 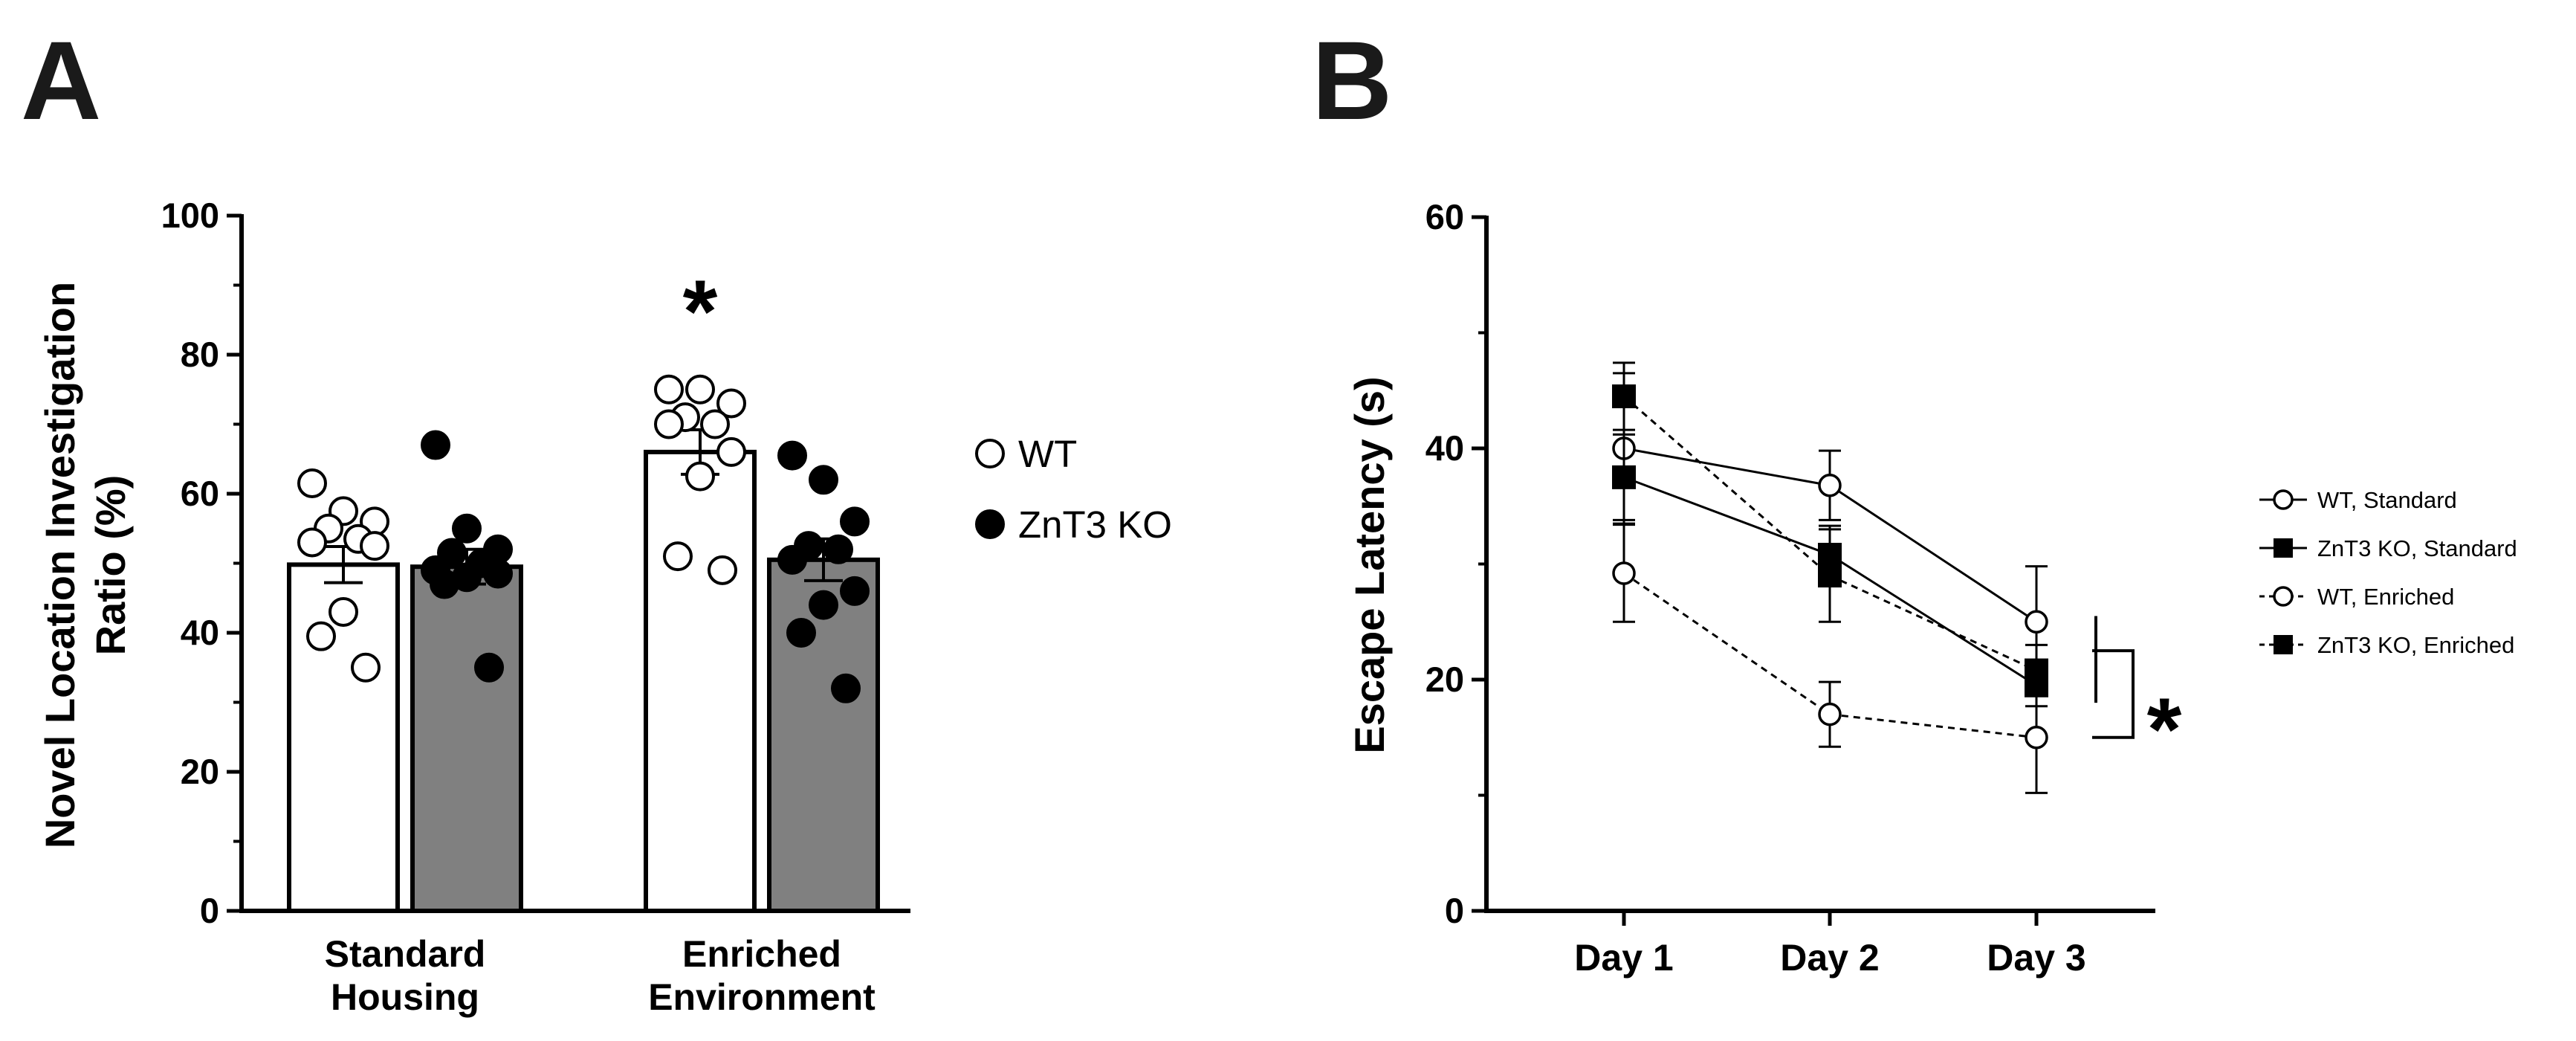 I want to click on x-category-label-a: Environment, so click(x=762, y=997).